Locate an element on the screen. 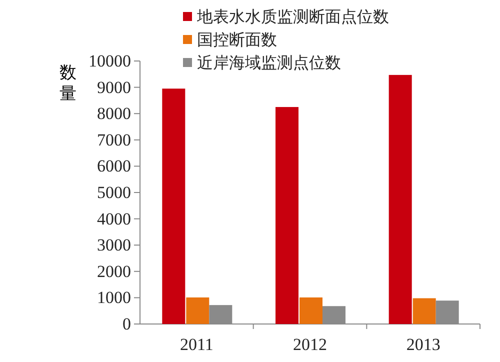 This screenshot has width=500, height=362. y-tick-label: 9000 is located at coordinates (114, 87).